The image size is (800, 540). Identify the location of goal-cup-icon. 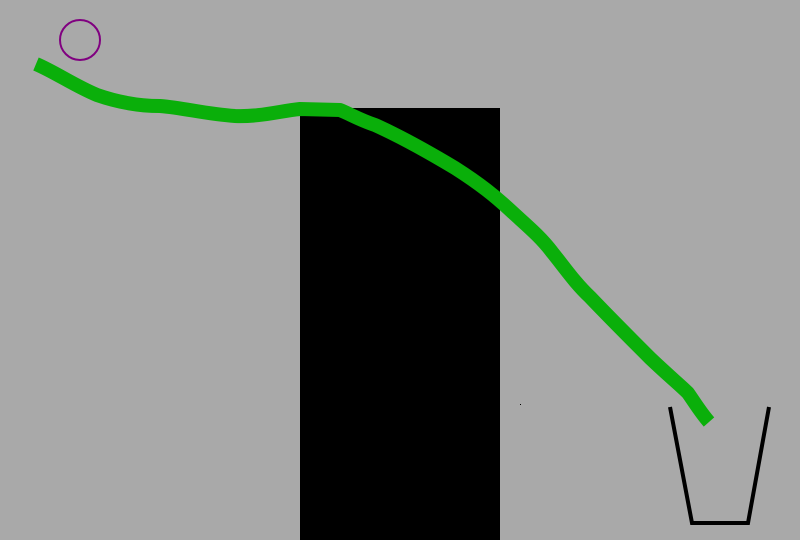
(719, 465).